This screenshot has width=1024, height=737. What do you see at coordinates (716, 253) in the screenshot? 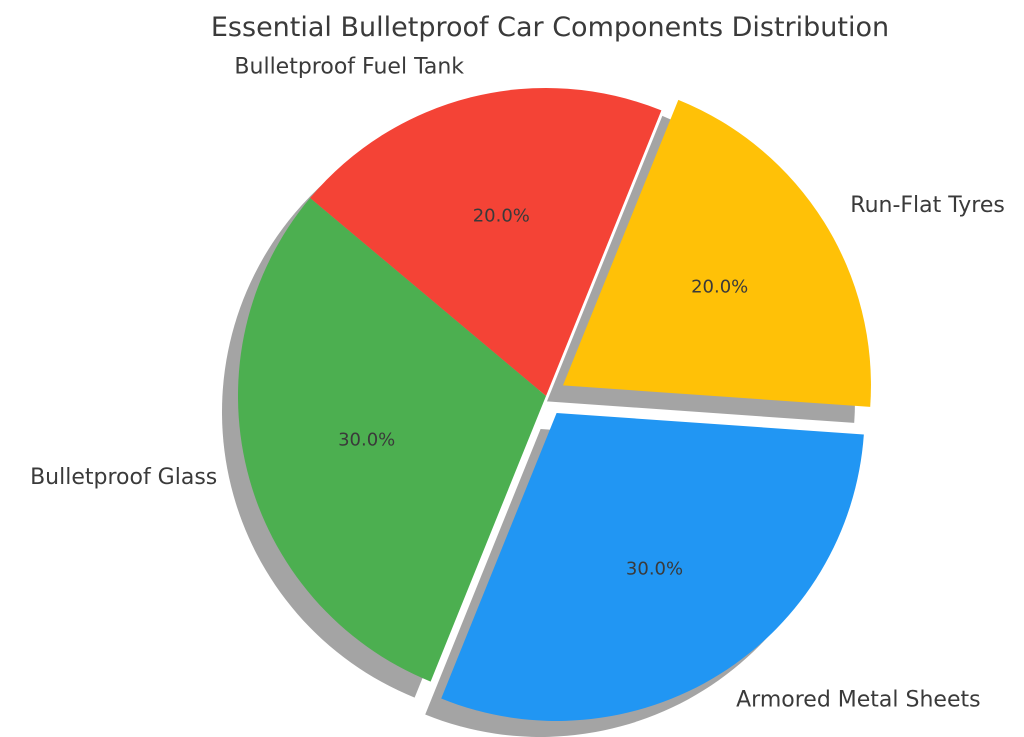
I see `pie-slice-run-flat-tyres` at bounding box center [716, 253].